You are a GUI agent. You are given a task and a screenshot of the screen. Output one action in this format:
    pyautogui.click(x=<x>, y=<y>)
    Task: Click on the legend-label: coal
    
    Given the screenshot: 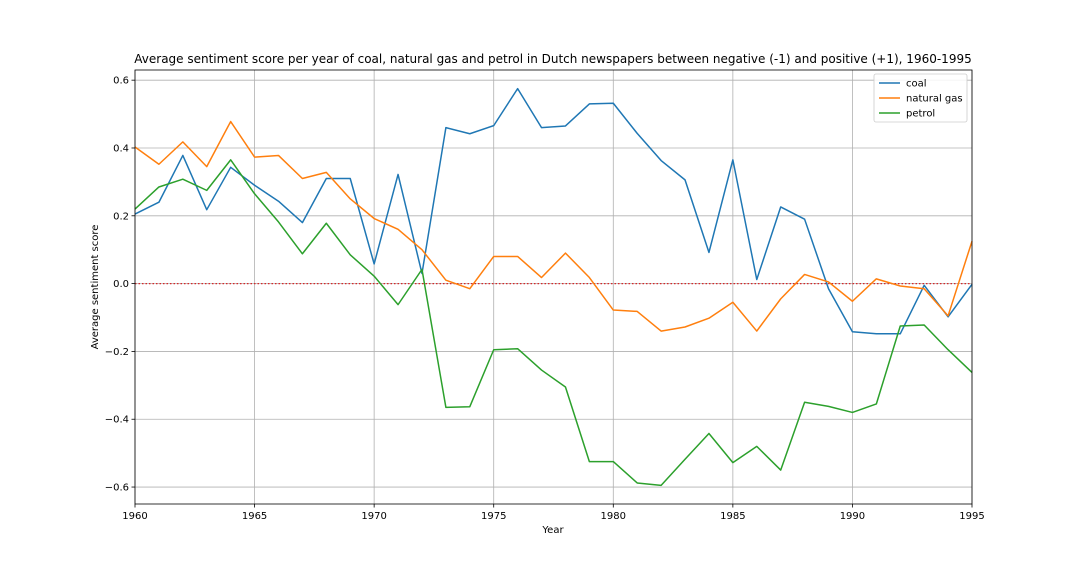 What is the action you would take?
    pyautogui.click(x=916, y=84)
    